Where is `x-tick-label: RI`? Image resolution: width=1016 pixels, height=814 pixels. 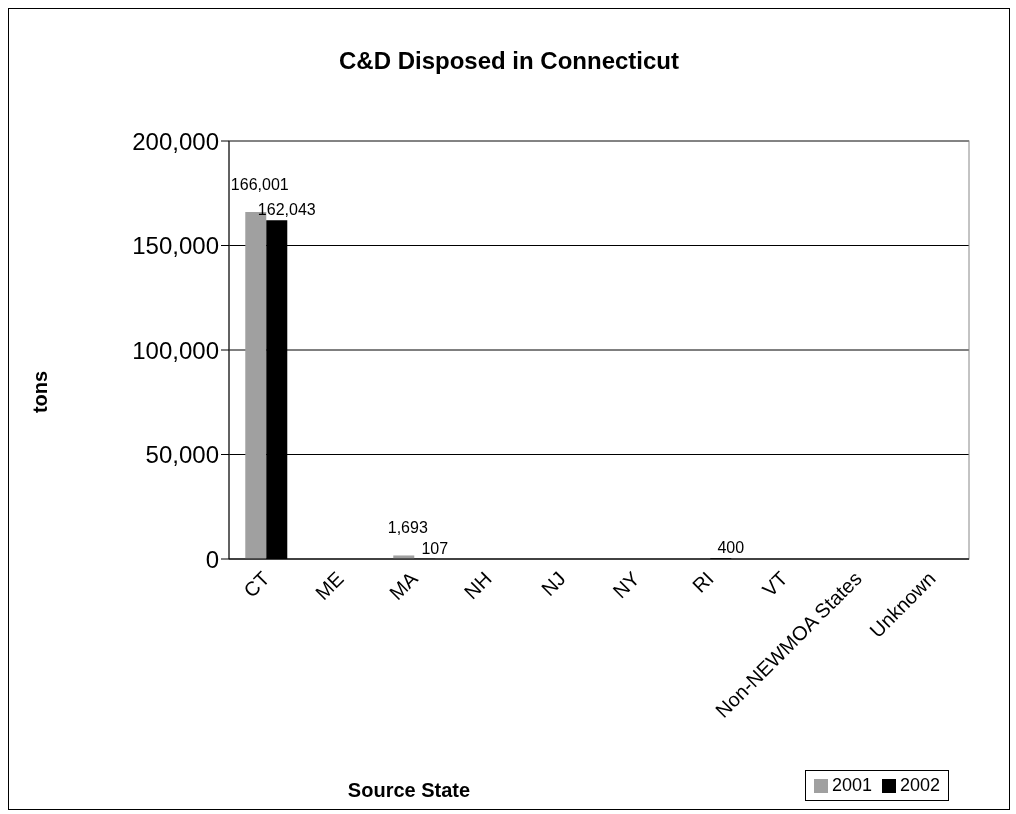
x-tick-label: RI is located at coordinates (703, 582).